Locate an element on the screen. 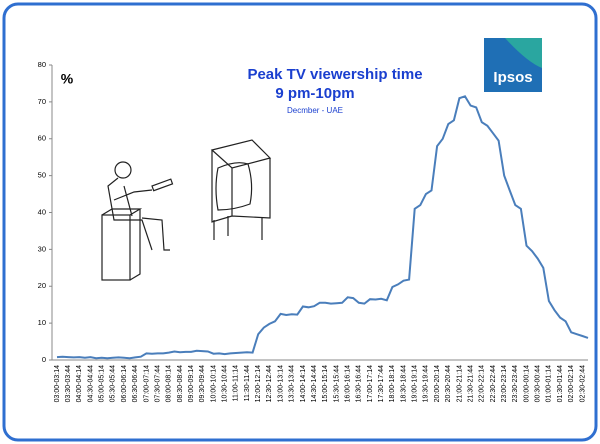 Image resolution: width=600 pixels, height=444 pixels. x-tick-label: 08:30-08:44 is located at coordinates (180, 383).